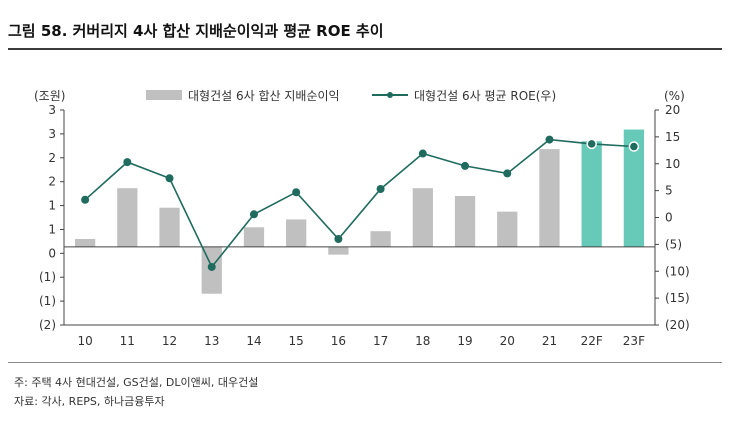 The height and width of the screenshot is (429, 730). I want to click on footer-divider, so click(365, 362).